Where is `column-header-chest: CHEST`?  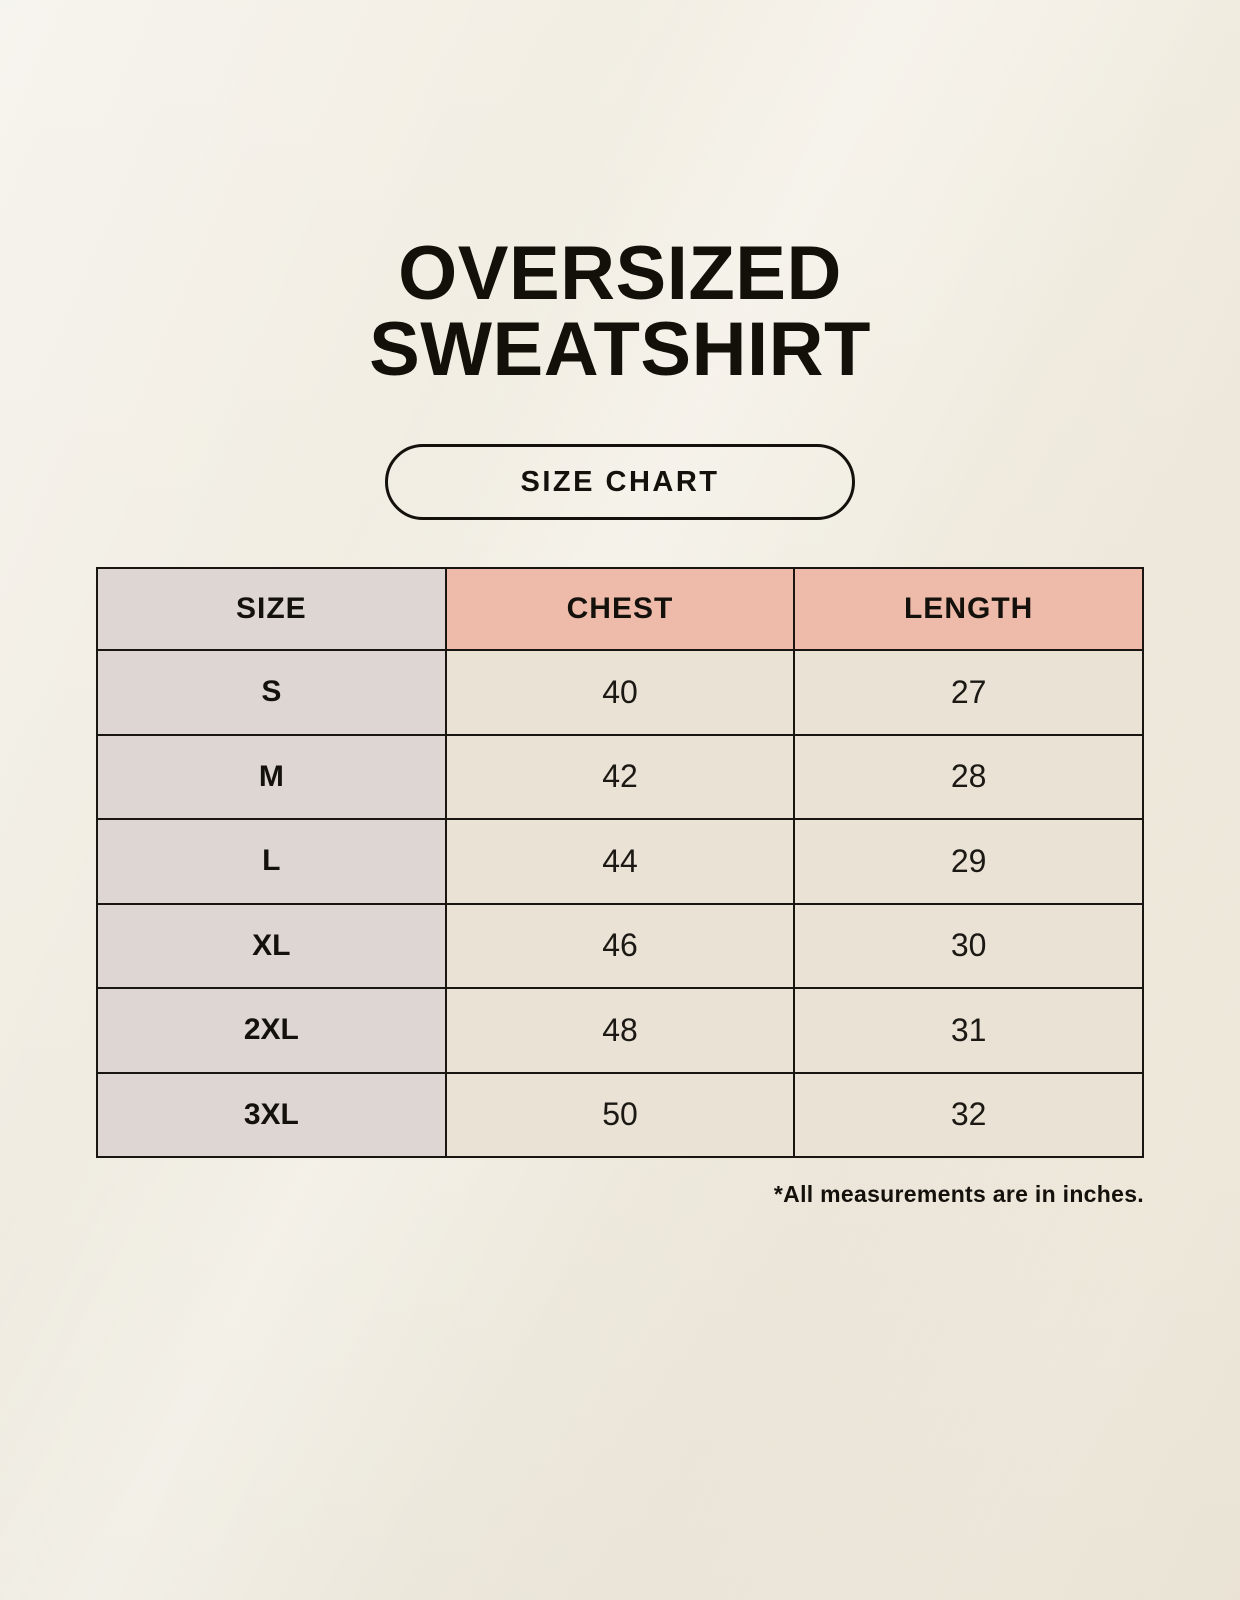 column-header-chest: CHEST is located at coordinates (620, 609).